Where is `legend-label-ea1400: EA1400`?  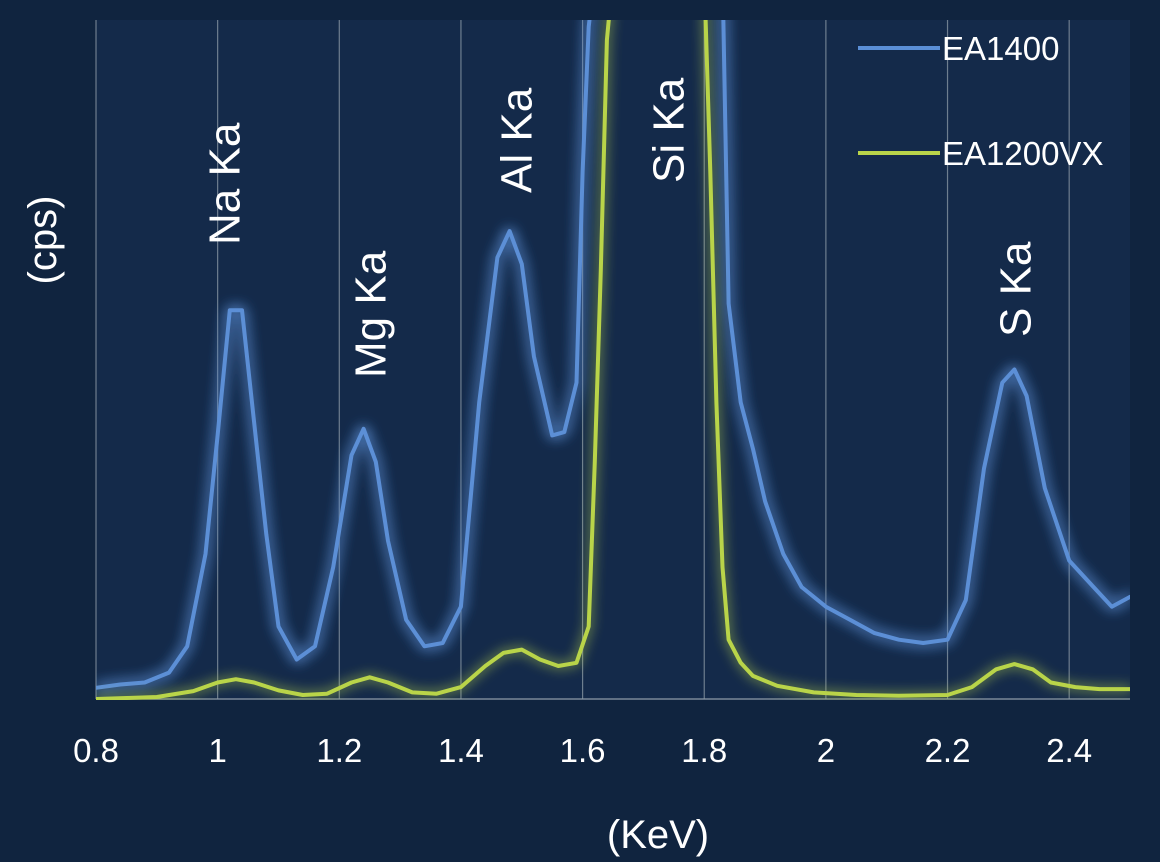
legend-label-ea1400: EA1400 is located at coordinates (1000, 48).